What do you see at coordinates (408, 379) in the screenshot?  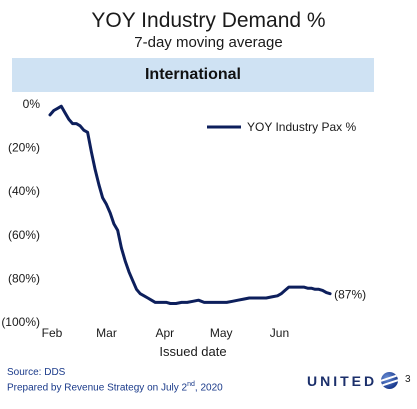 I see `page-number: 3` at bounding box center [408, 379].